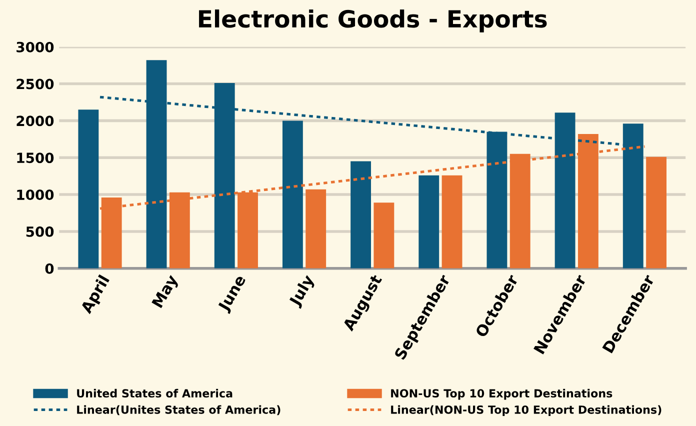  I want to click on legend-label: Linear(NON-US Top 10 Export Destinations), so click(526, 410).